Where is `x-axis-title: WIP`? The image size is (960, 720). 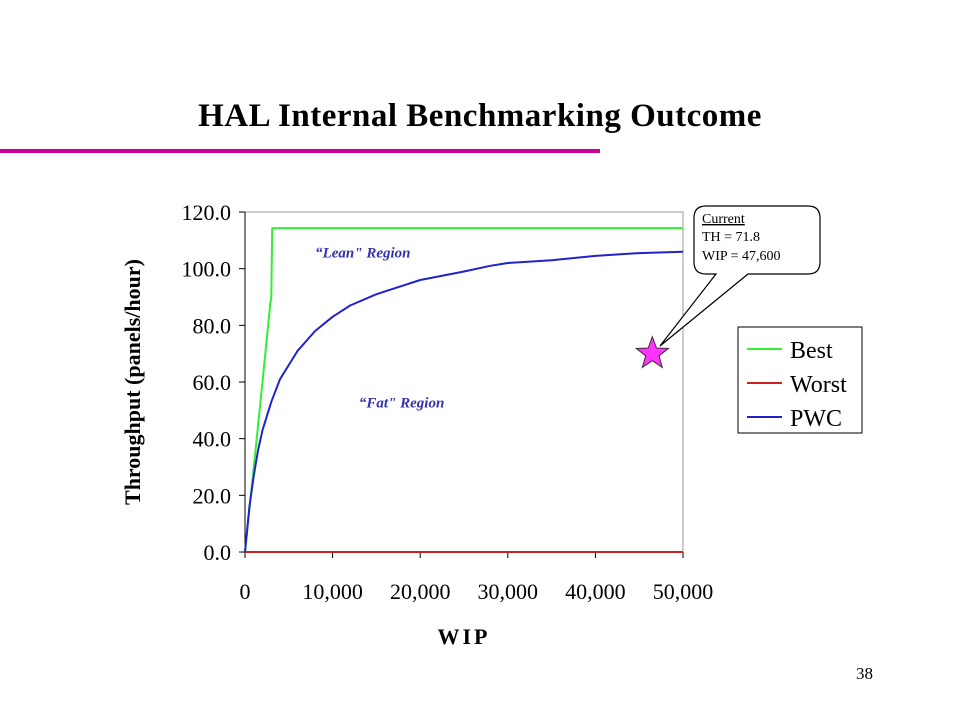
x-axis-title: WIP is located at coordinates (464, 636).